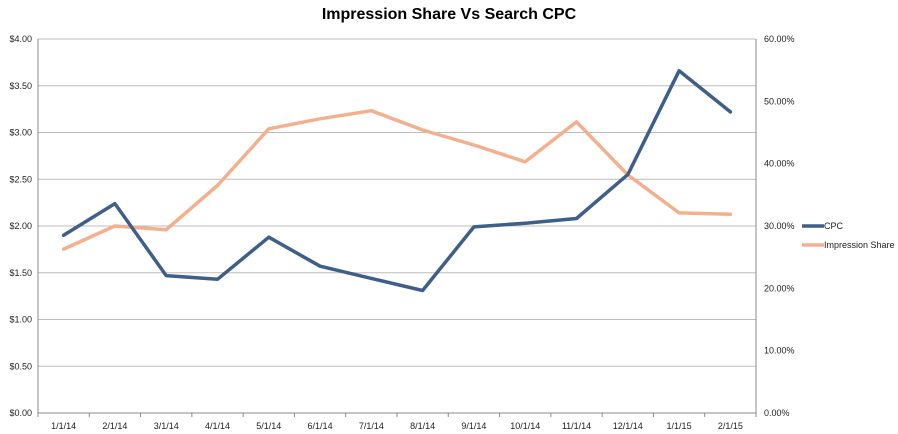 This screenshot has width=898, height=434. I want to click on left-tick-label: $3.00, so click(20, 133).